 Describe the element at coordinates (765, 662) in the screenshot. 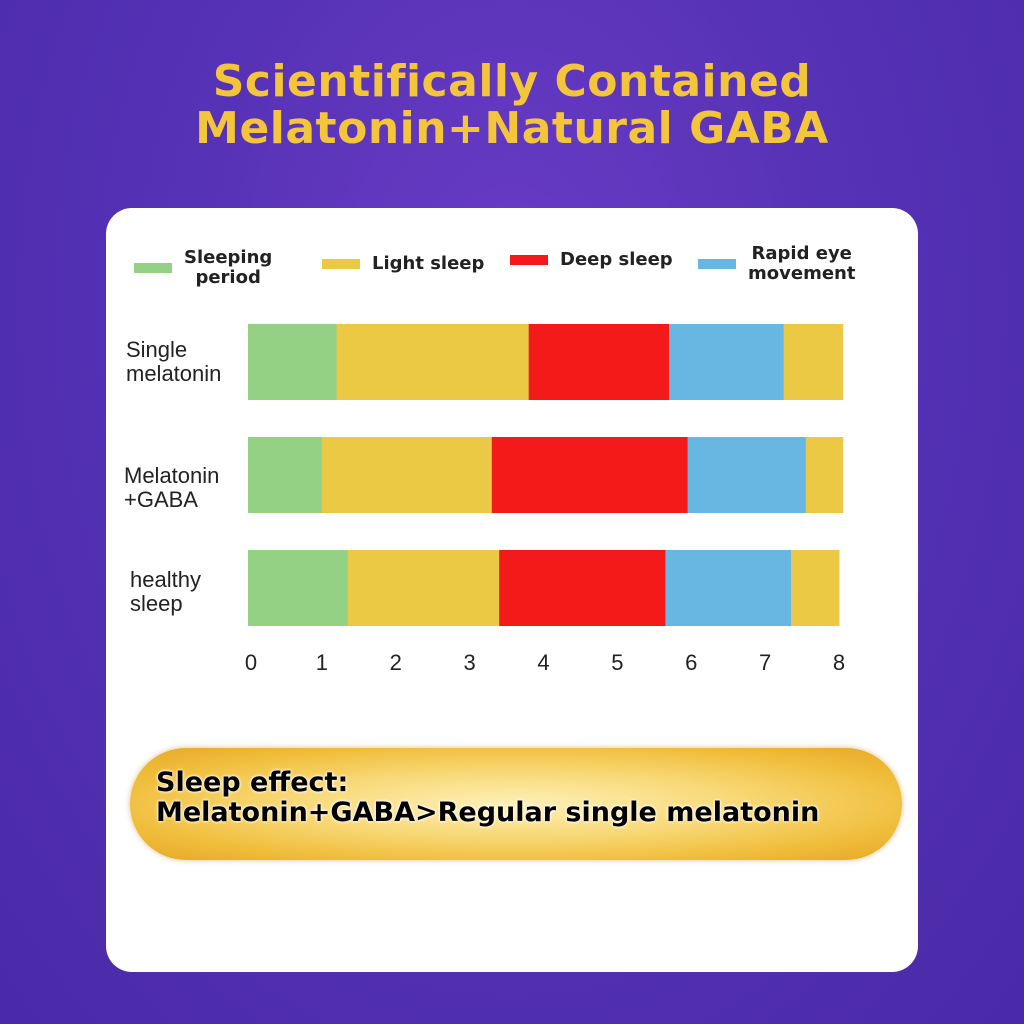

I see `x-tick-label: 7` at that location.